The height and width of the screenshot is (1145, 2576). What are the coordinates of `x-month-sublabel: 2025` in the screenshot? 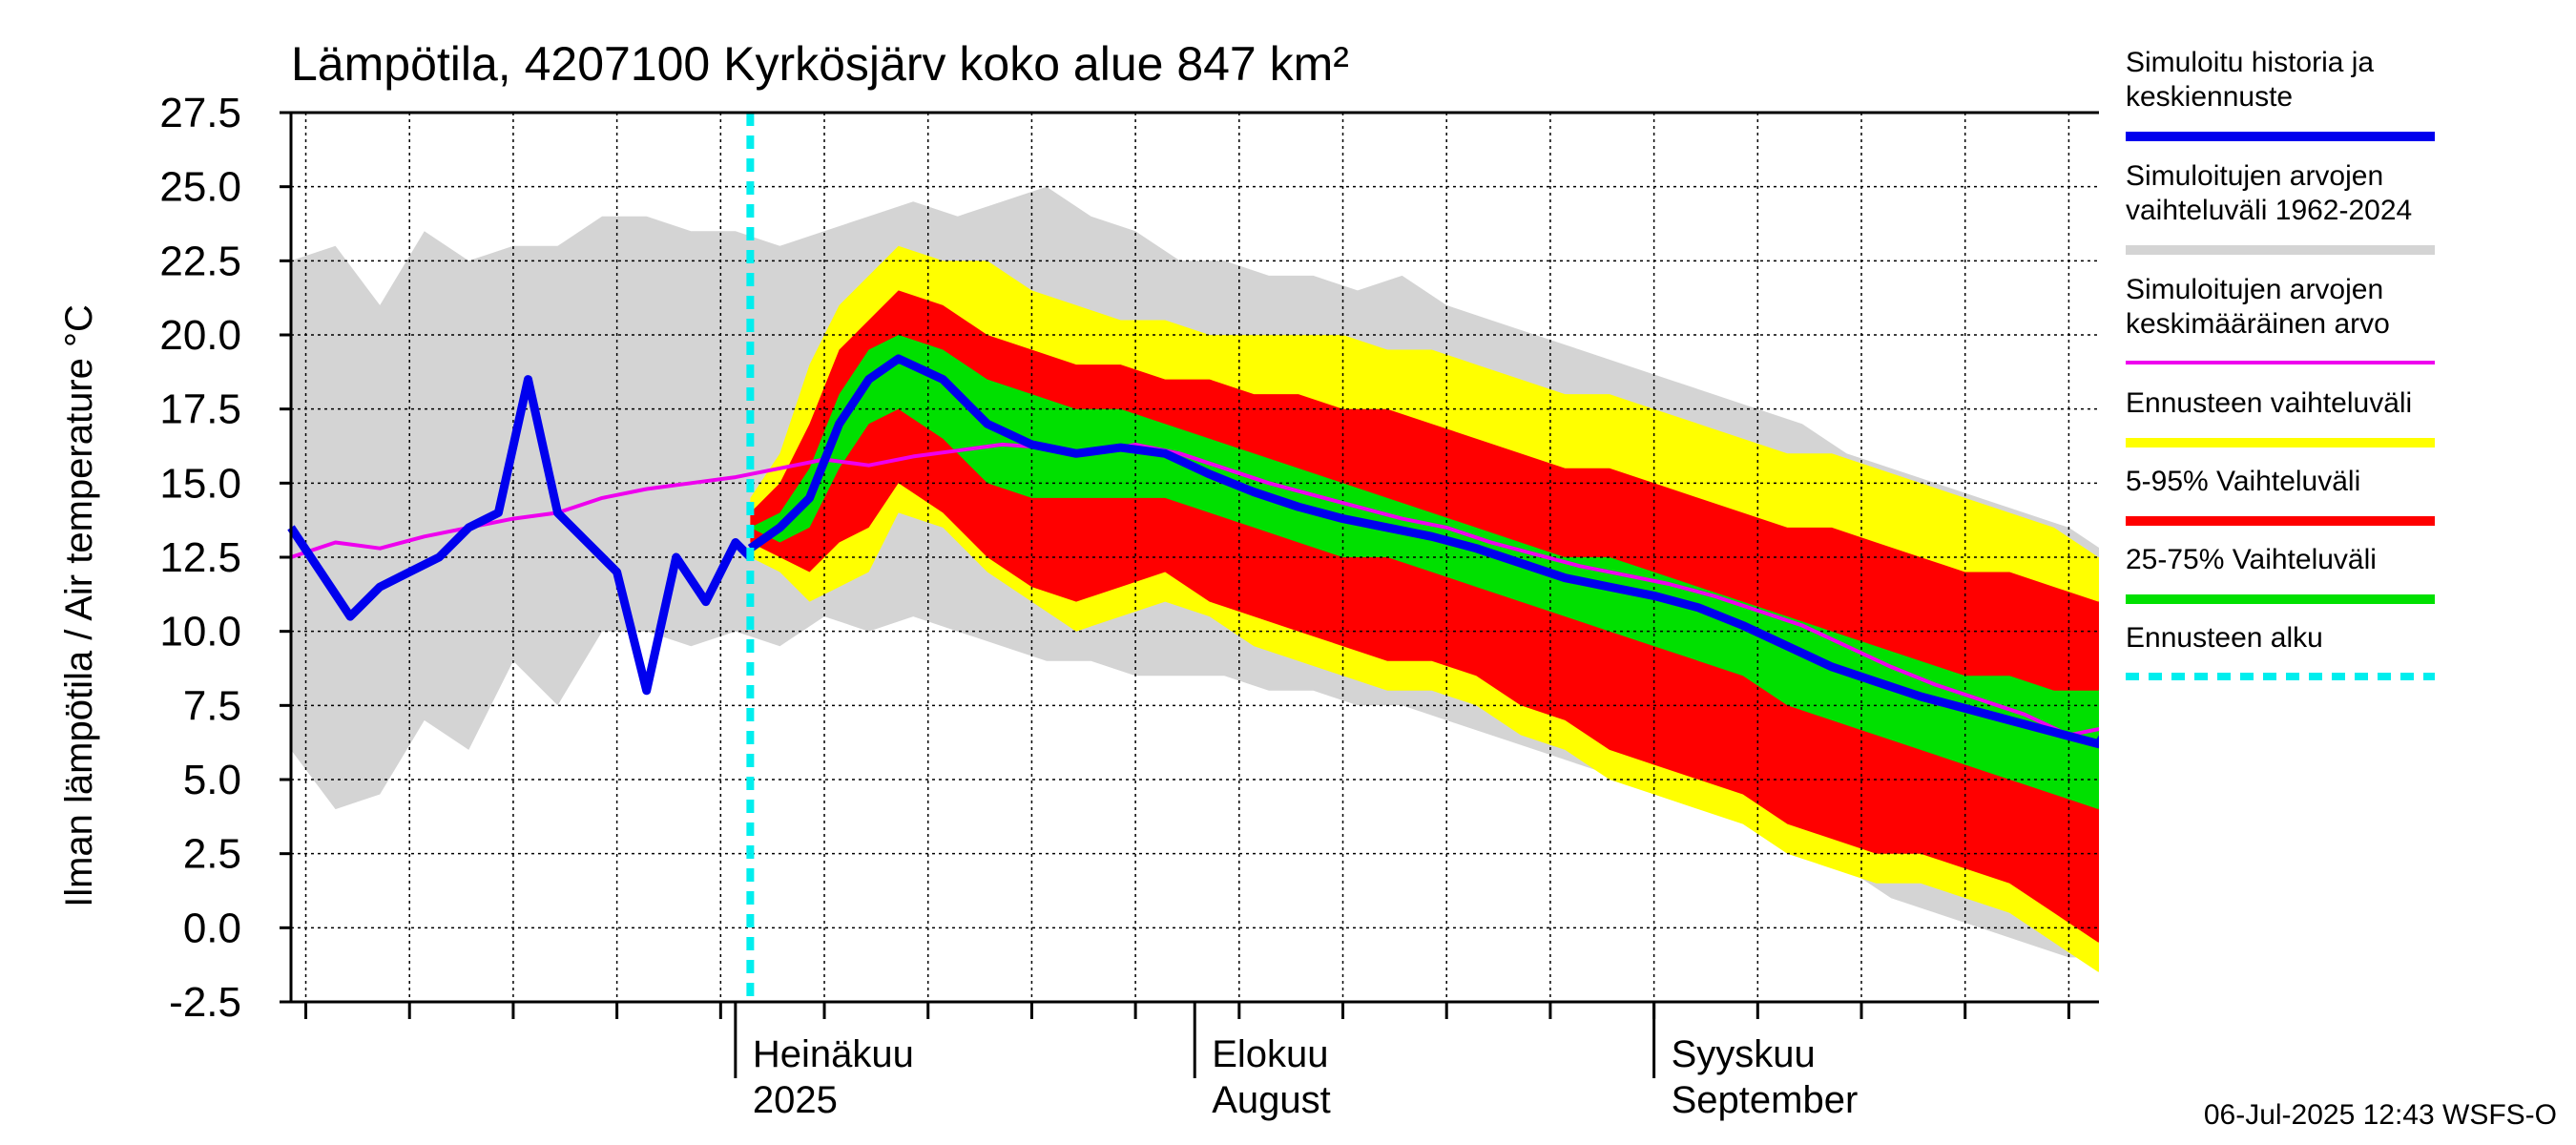 It's located at (795, 1100).